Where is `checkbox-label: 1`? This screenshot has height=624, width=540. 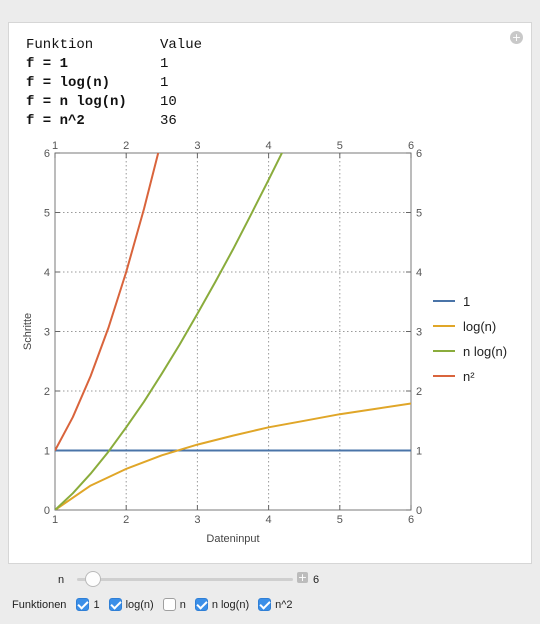 checkbox-label: 1 is located at coordinates (96, 604).